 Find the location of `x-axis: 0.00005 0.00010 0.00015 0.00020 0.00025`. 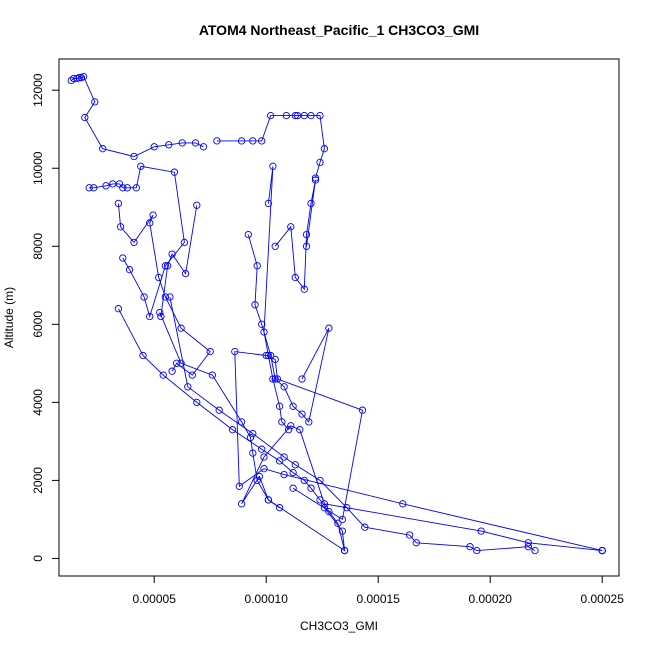

x-axis: 0.00005 0.00010 0.00015 0.00020 0.00025 is located at coordinates (379, 590).